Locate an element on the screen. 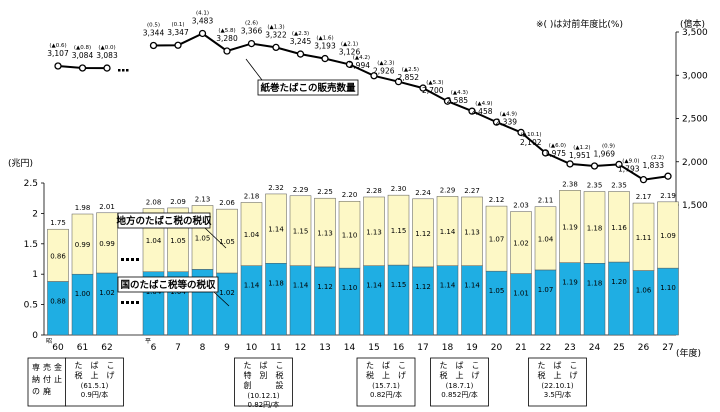  value-label-local: 1.11 is located at coordinates (644, 238).